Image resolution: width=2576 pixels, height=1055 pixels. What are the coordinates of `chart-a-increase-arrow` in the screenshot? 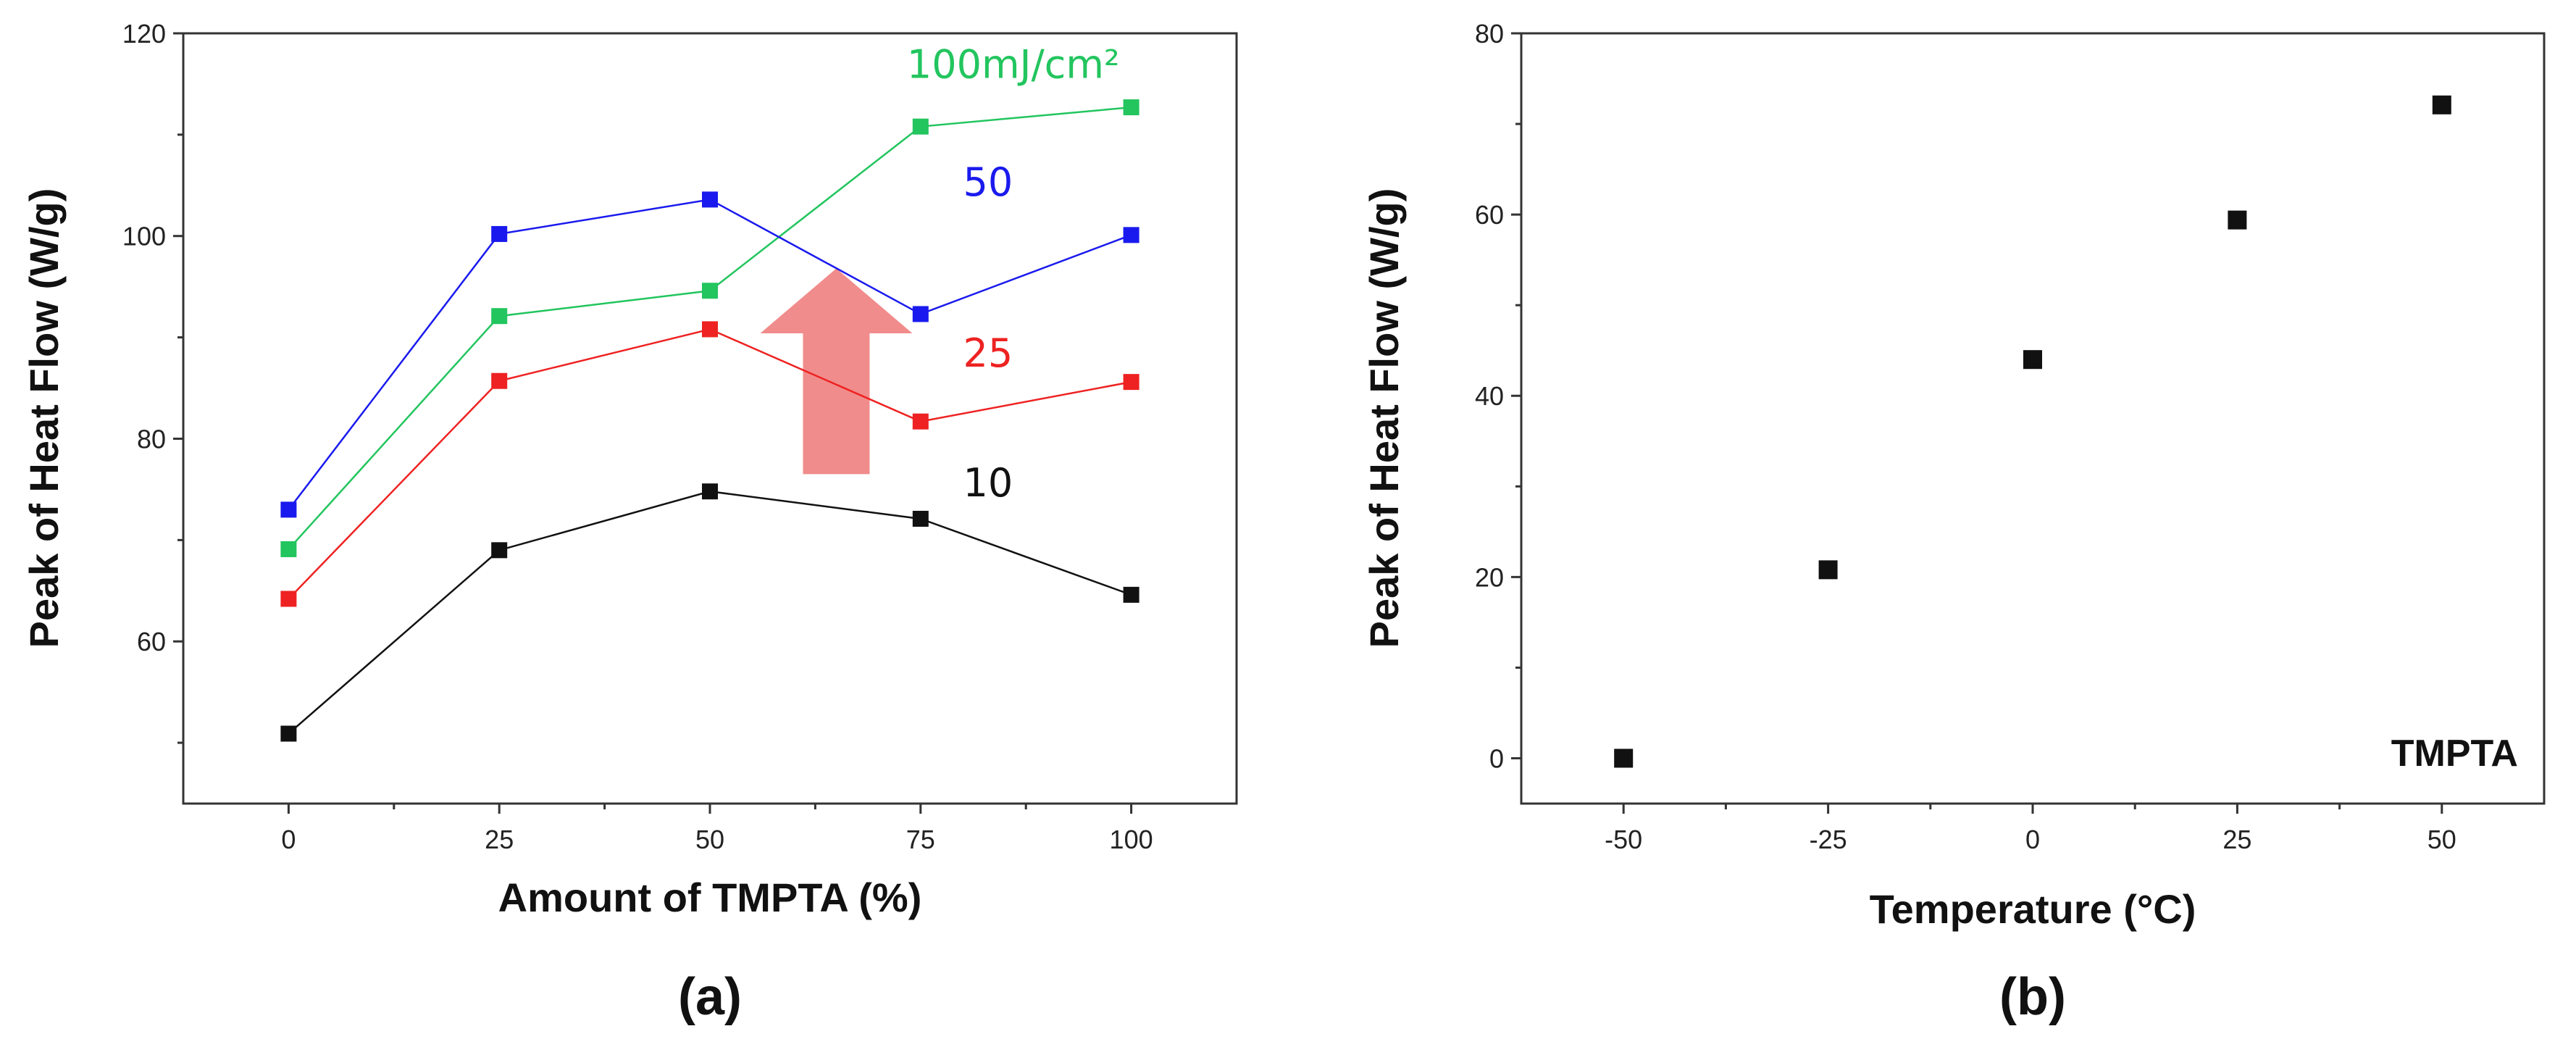 It's located at (836, 371).